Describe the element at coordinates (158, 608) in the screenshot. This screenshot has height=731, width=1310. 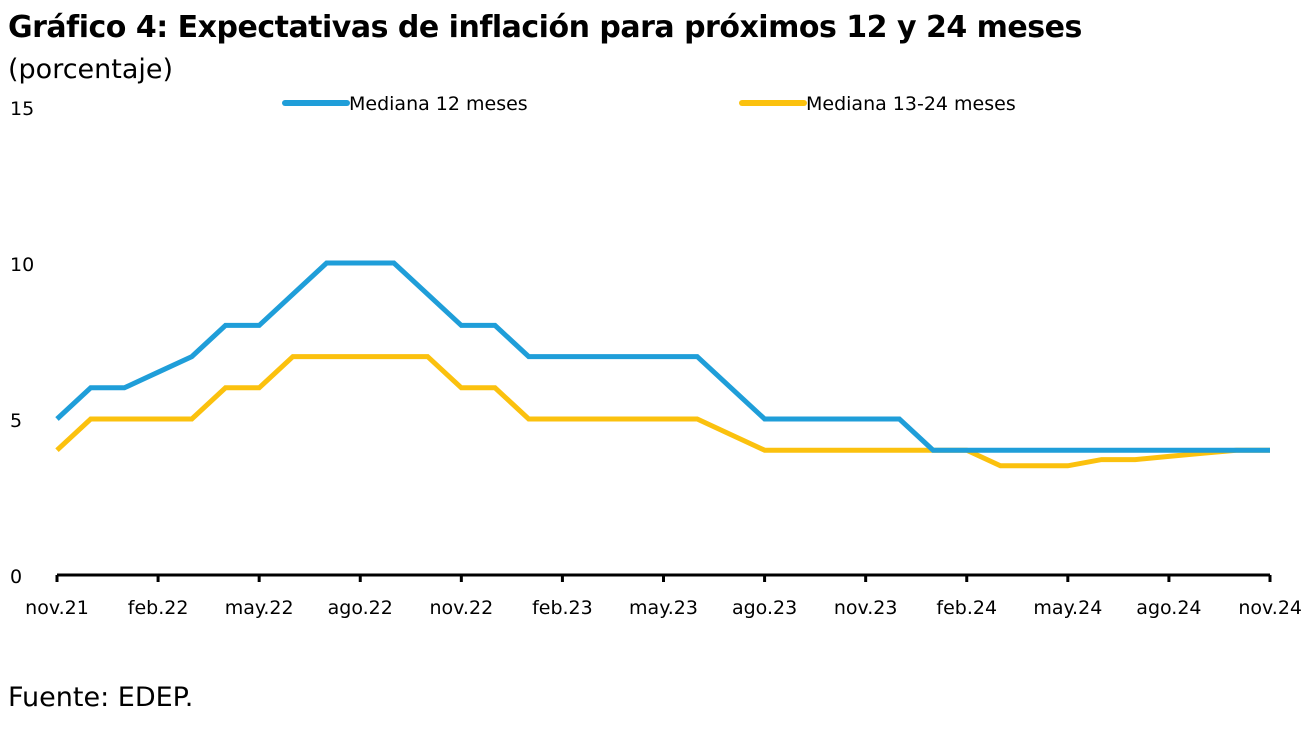
I see `x-tick-label-feb.22: feb.22` at that location.